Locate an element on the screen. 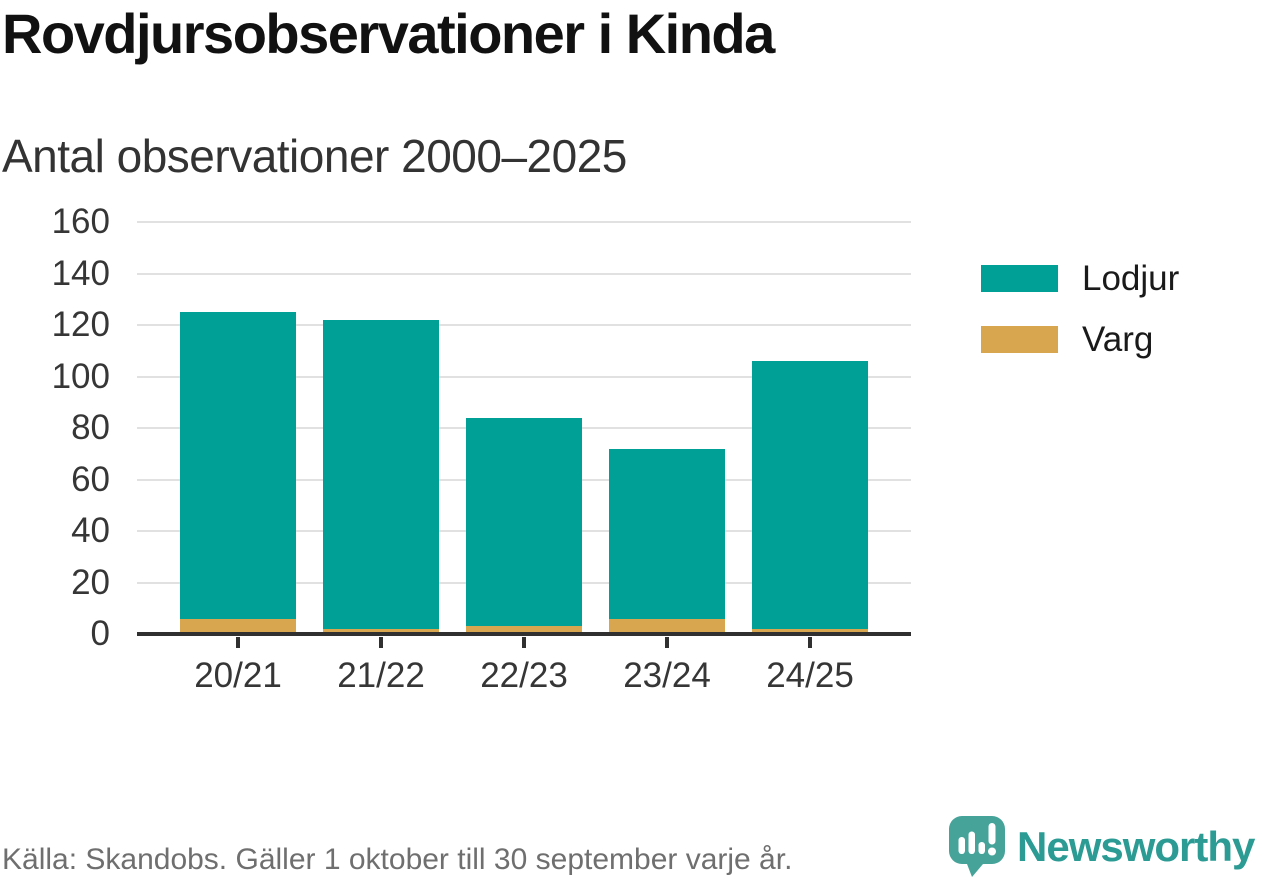  legend-item-lodjur: Lodjur is located at coordinates (1080, 278).